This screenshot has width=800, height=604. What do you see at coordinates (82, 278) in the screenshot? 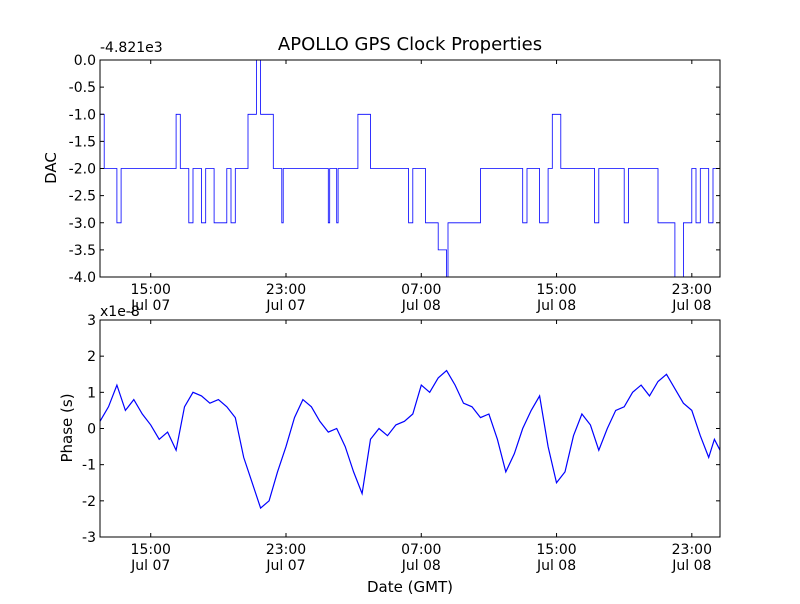
I see `dac-y-tick-label: -4.0` at bounding box center [82, 278].